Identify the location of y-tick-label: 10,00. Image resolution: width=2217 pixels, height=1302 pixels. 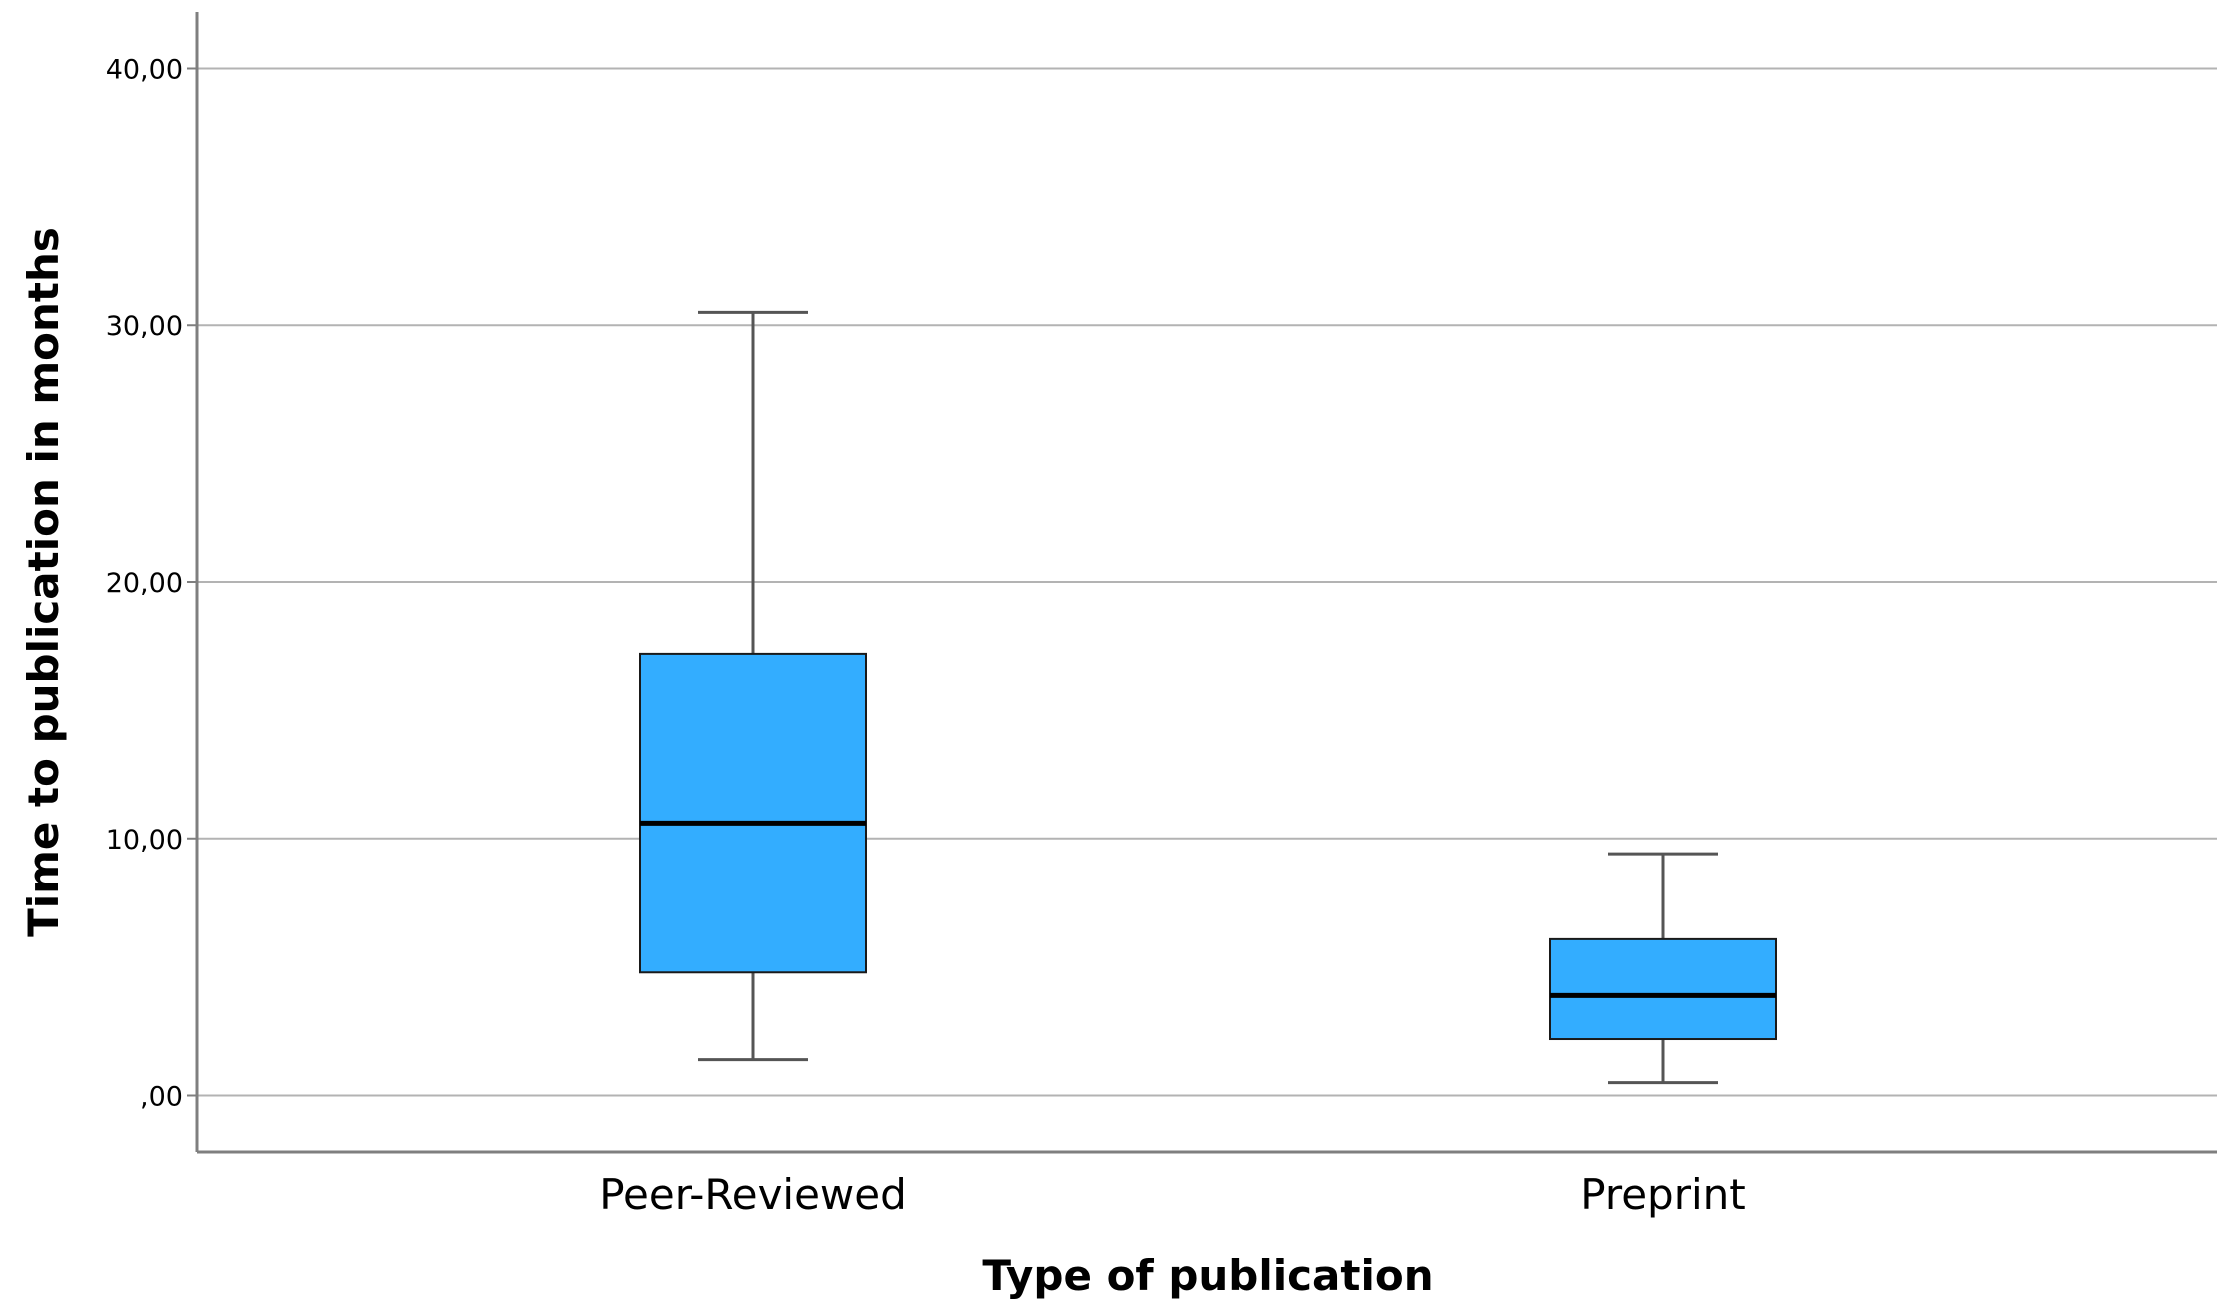
(144, 840).